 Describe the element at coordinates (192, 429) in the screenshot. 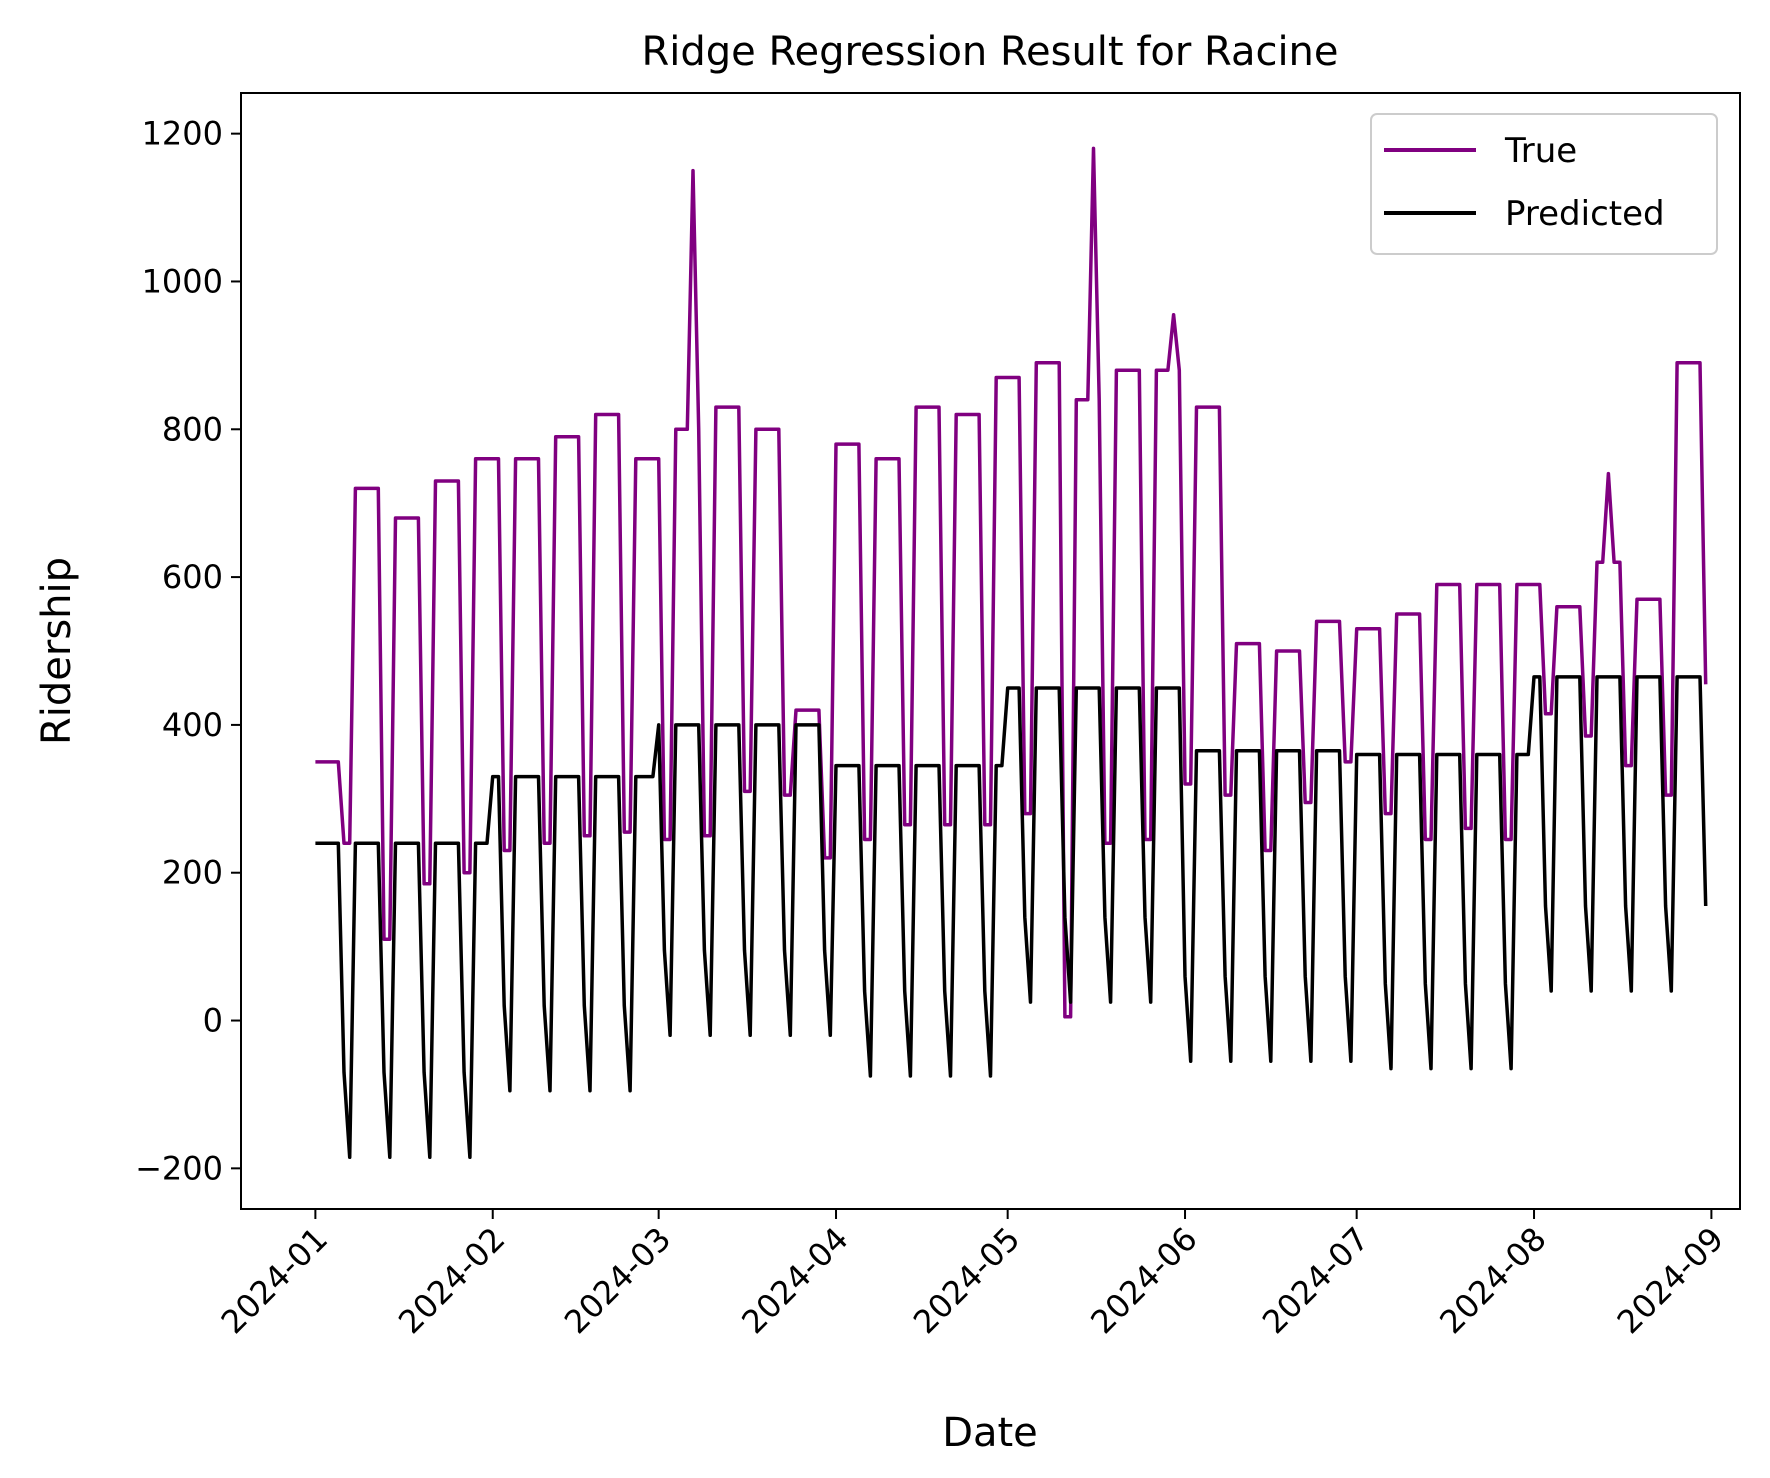

I see `y-tick-label: 800` at that location.